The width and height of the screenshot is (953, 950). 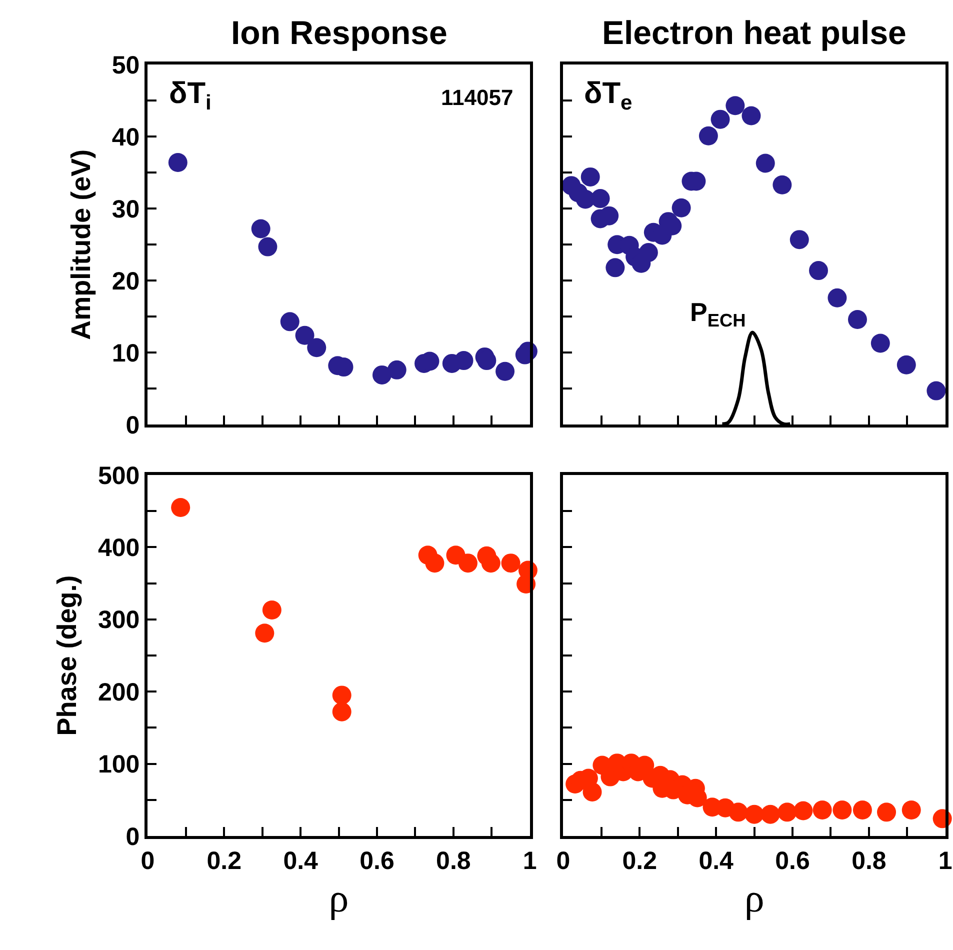 What do you see at coordinates (477, 97) in the screenshot?
I see `annotation: 114057` at bounding box center [477, 97].